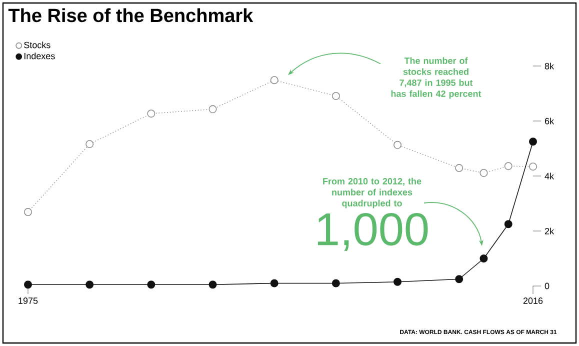  I want to click on y-tick-label: 0, so click(547, 286).